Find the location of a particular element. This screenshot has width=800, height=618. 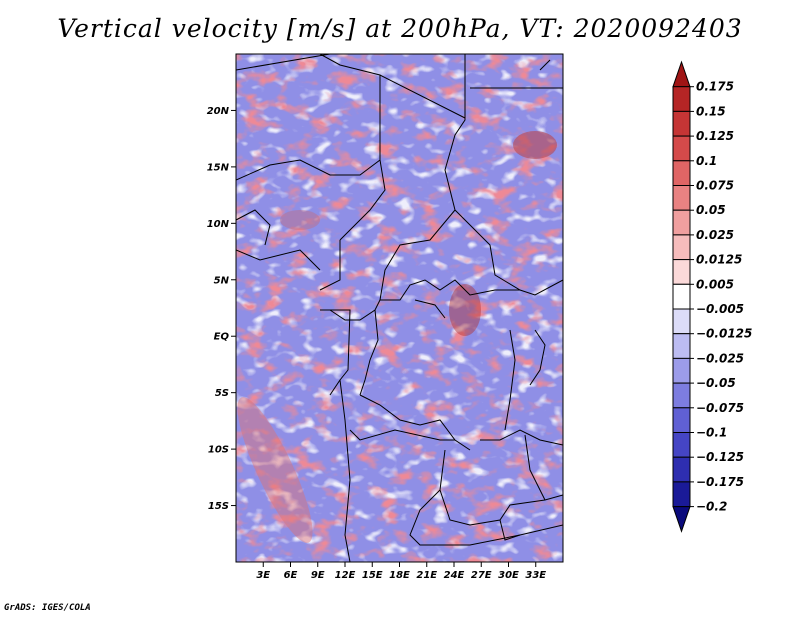

colorbar-label: −0.0125 is located at coordinates (724, 334).